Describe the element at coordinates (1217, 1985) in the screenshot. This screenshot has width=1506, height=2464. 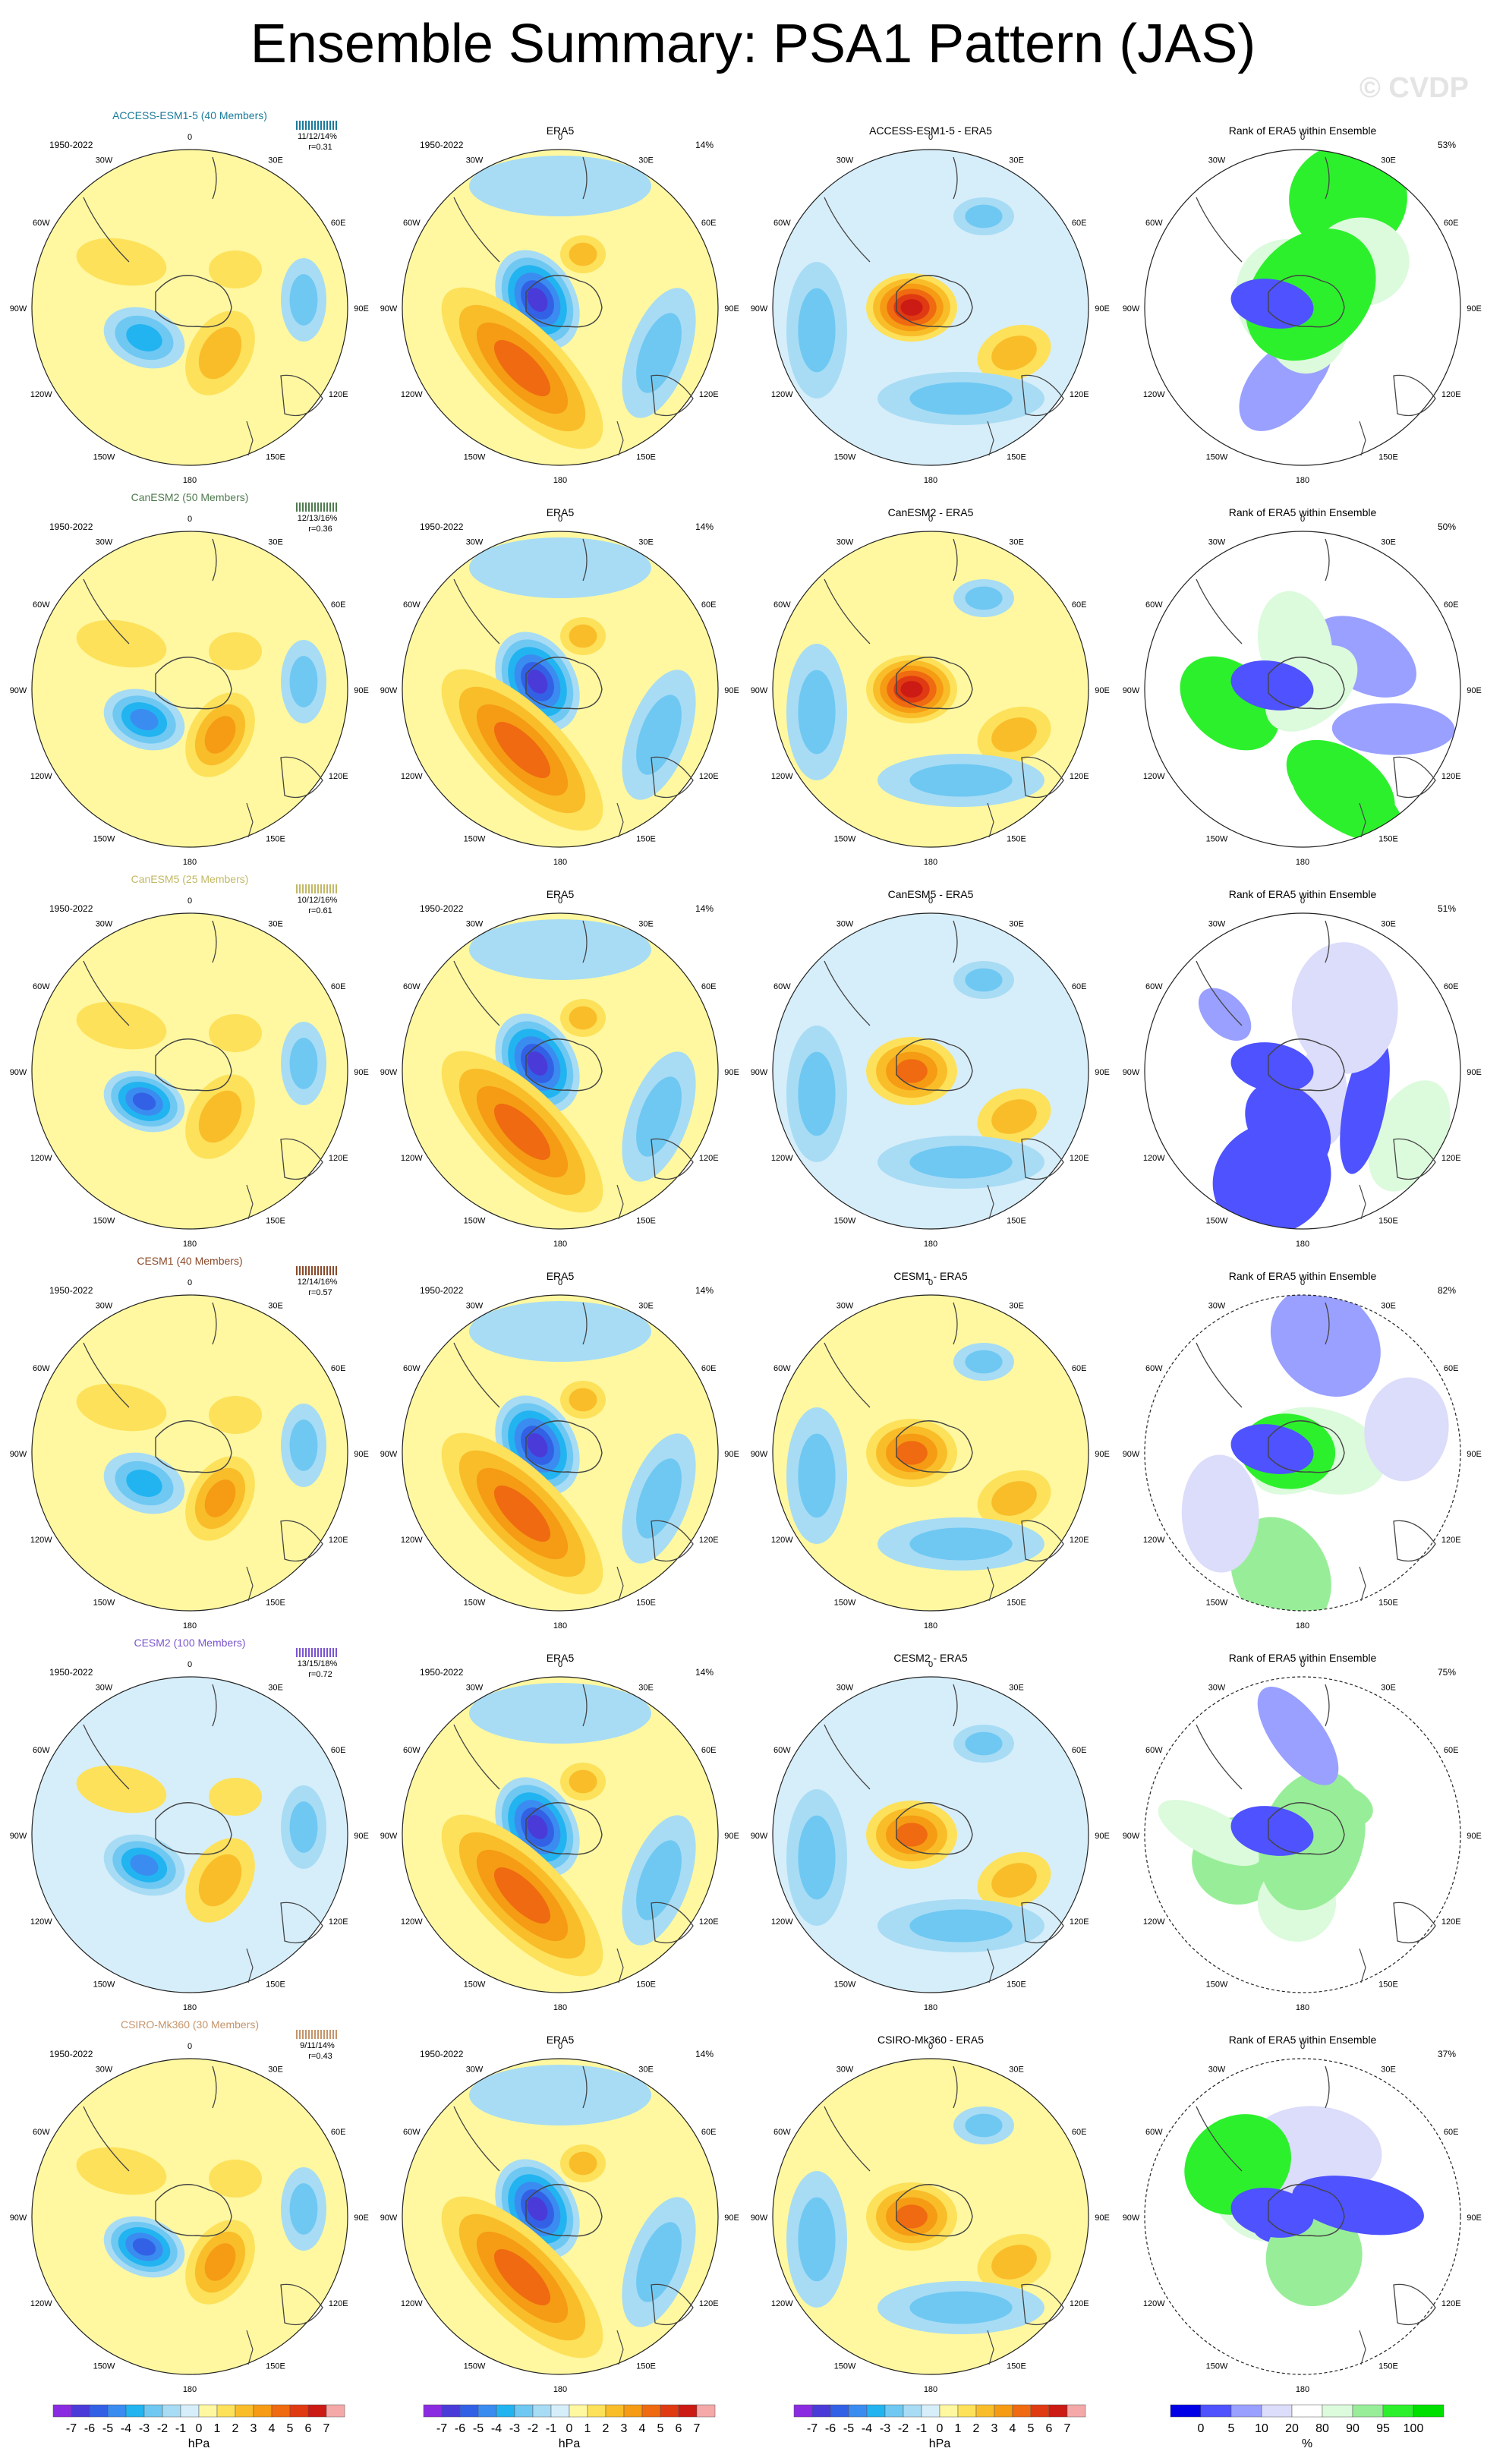
I see `longitude-label: 150W` at that location.